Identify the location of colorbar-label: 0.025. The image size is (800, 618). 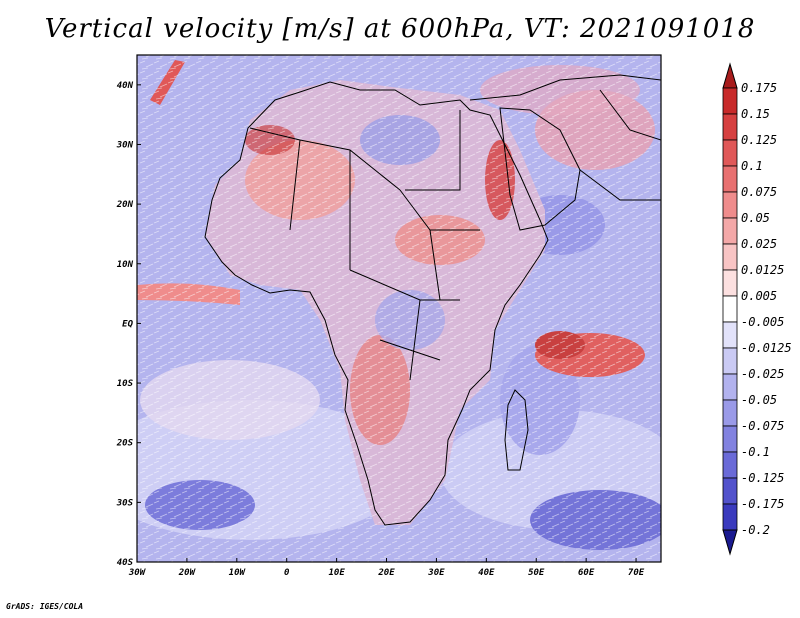
(759, 244).